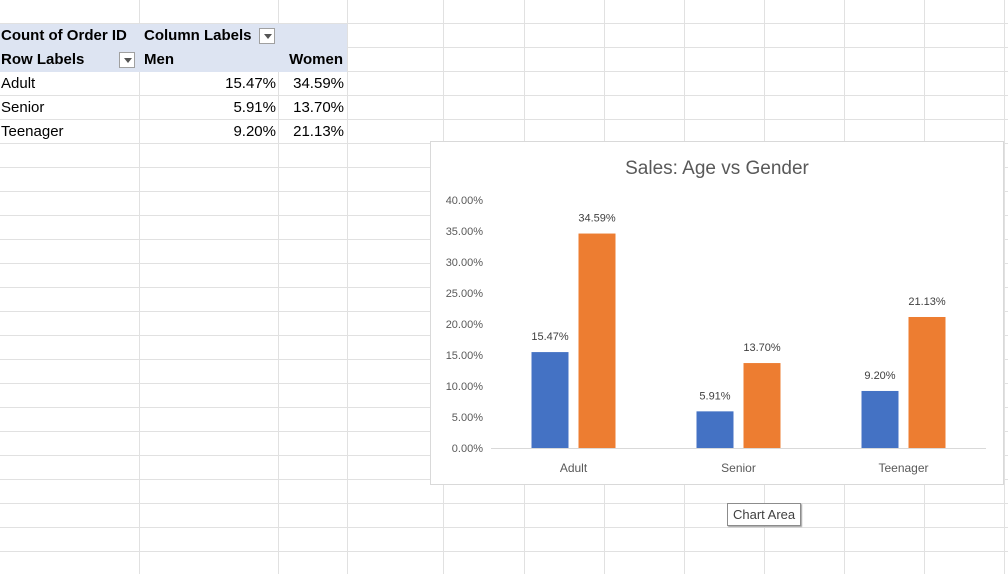  What do you see at coordinates (717, 168) in the screenshot?
I see `chart-title: Sales: Age vs Gender` at bounding box center [717, 168].